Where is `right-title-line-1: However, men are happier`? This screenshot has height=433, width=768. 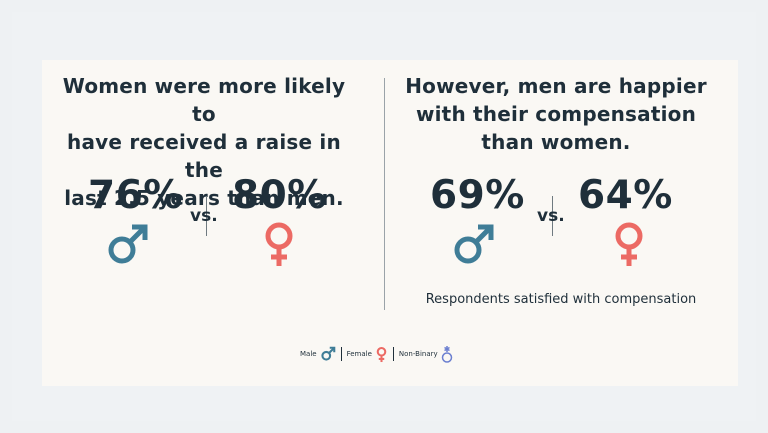
right-title-line-1: However, men are happier is located at coordinates (556, 86).